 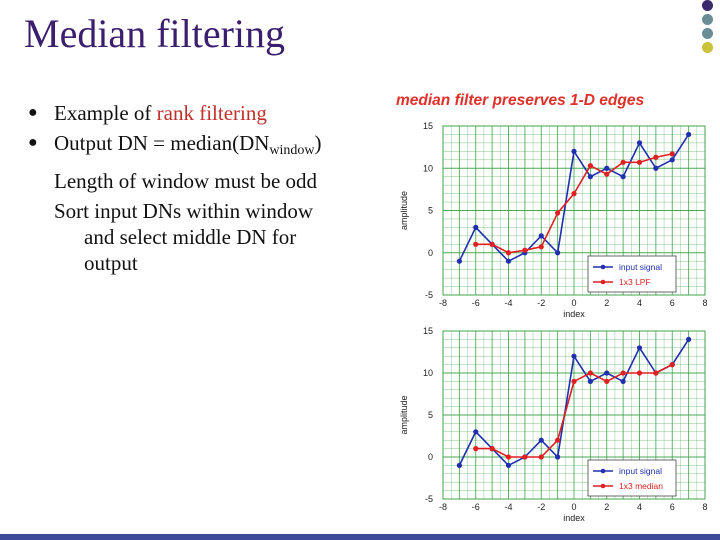 What do you see at coordinates (640, 267) in the screenshot?
I see `legend-label: input signal` at bounding box center [640, 267].